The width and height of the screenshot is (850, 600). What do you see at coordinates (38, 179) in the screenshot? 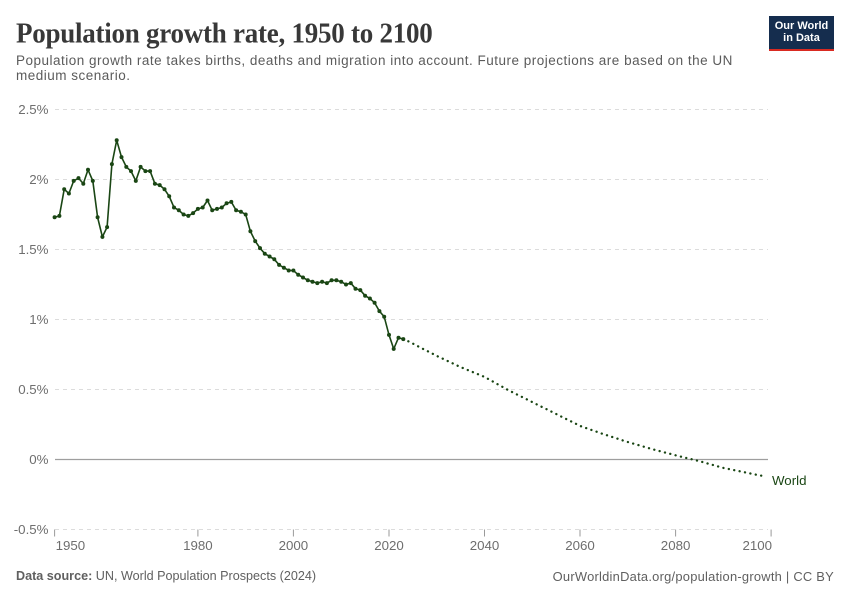
I see `svg-text: 2%` at bounding box center [38, 179].